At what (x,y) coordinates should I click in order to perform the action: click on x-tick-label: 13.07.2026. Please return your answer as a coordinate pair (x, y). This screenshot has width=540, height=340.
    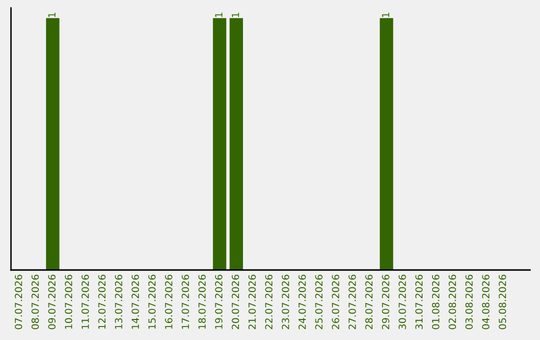
    Looking at the image, I should click on (118, 301).